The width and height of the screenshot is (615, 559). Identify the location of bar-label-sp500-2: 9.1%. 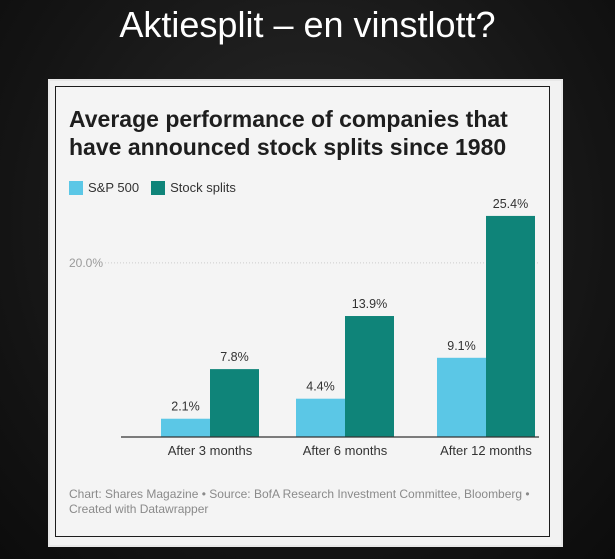
(461, 346).